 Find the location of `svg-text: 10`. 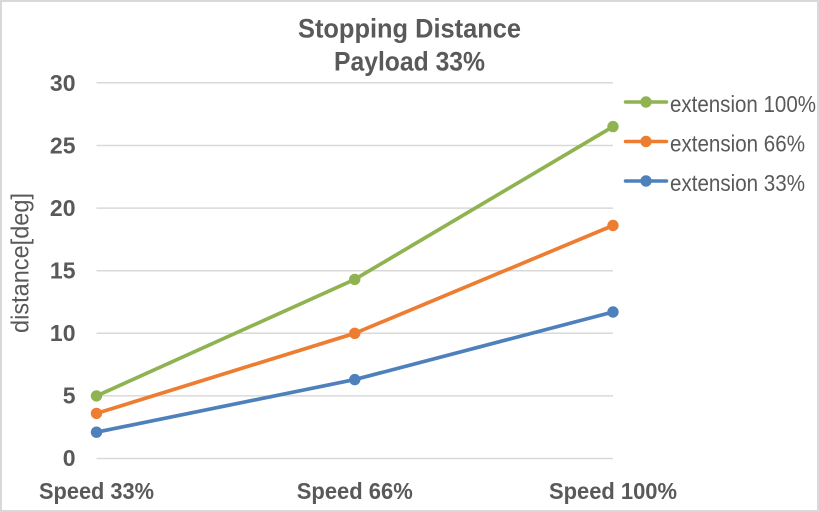

svg-text: 10 is located at coordinates (63, 333).